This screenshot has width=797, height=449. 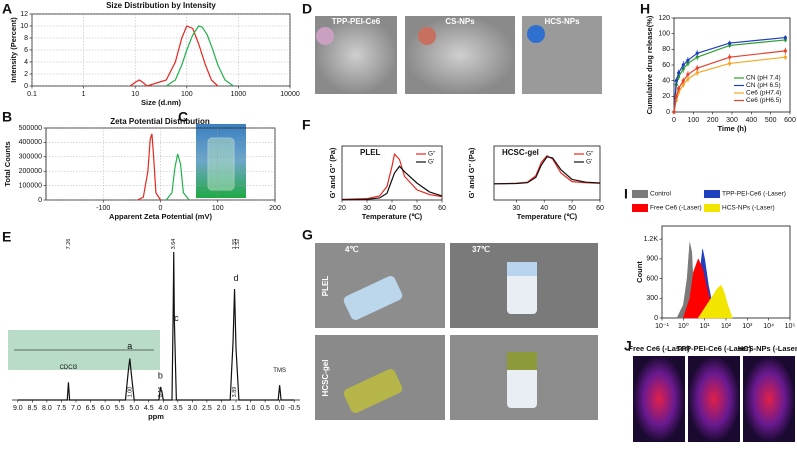 What do you see at coordinates (235, 392) in the screenshot?
I see `integral-label: 3.89` at bounding box center [235, 392].